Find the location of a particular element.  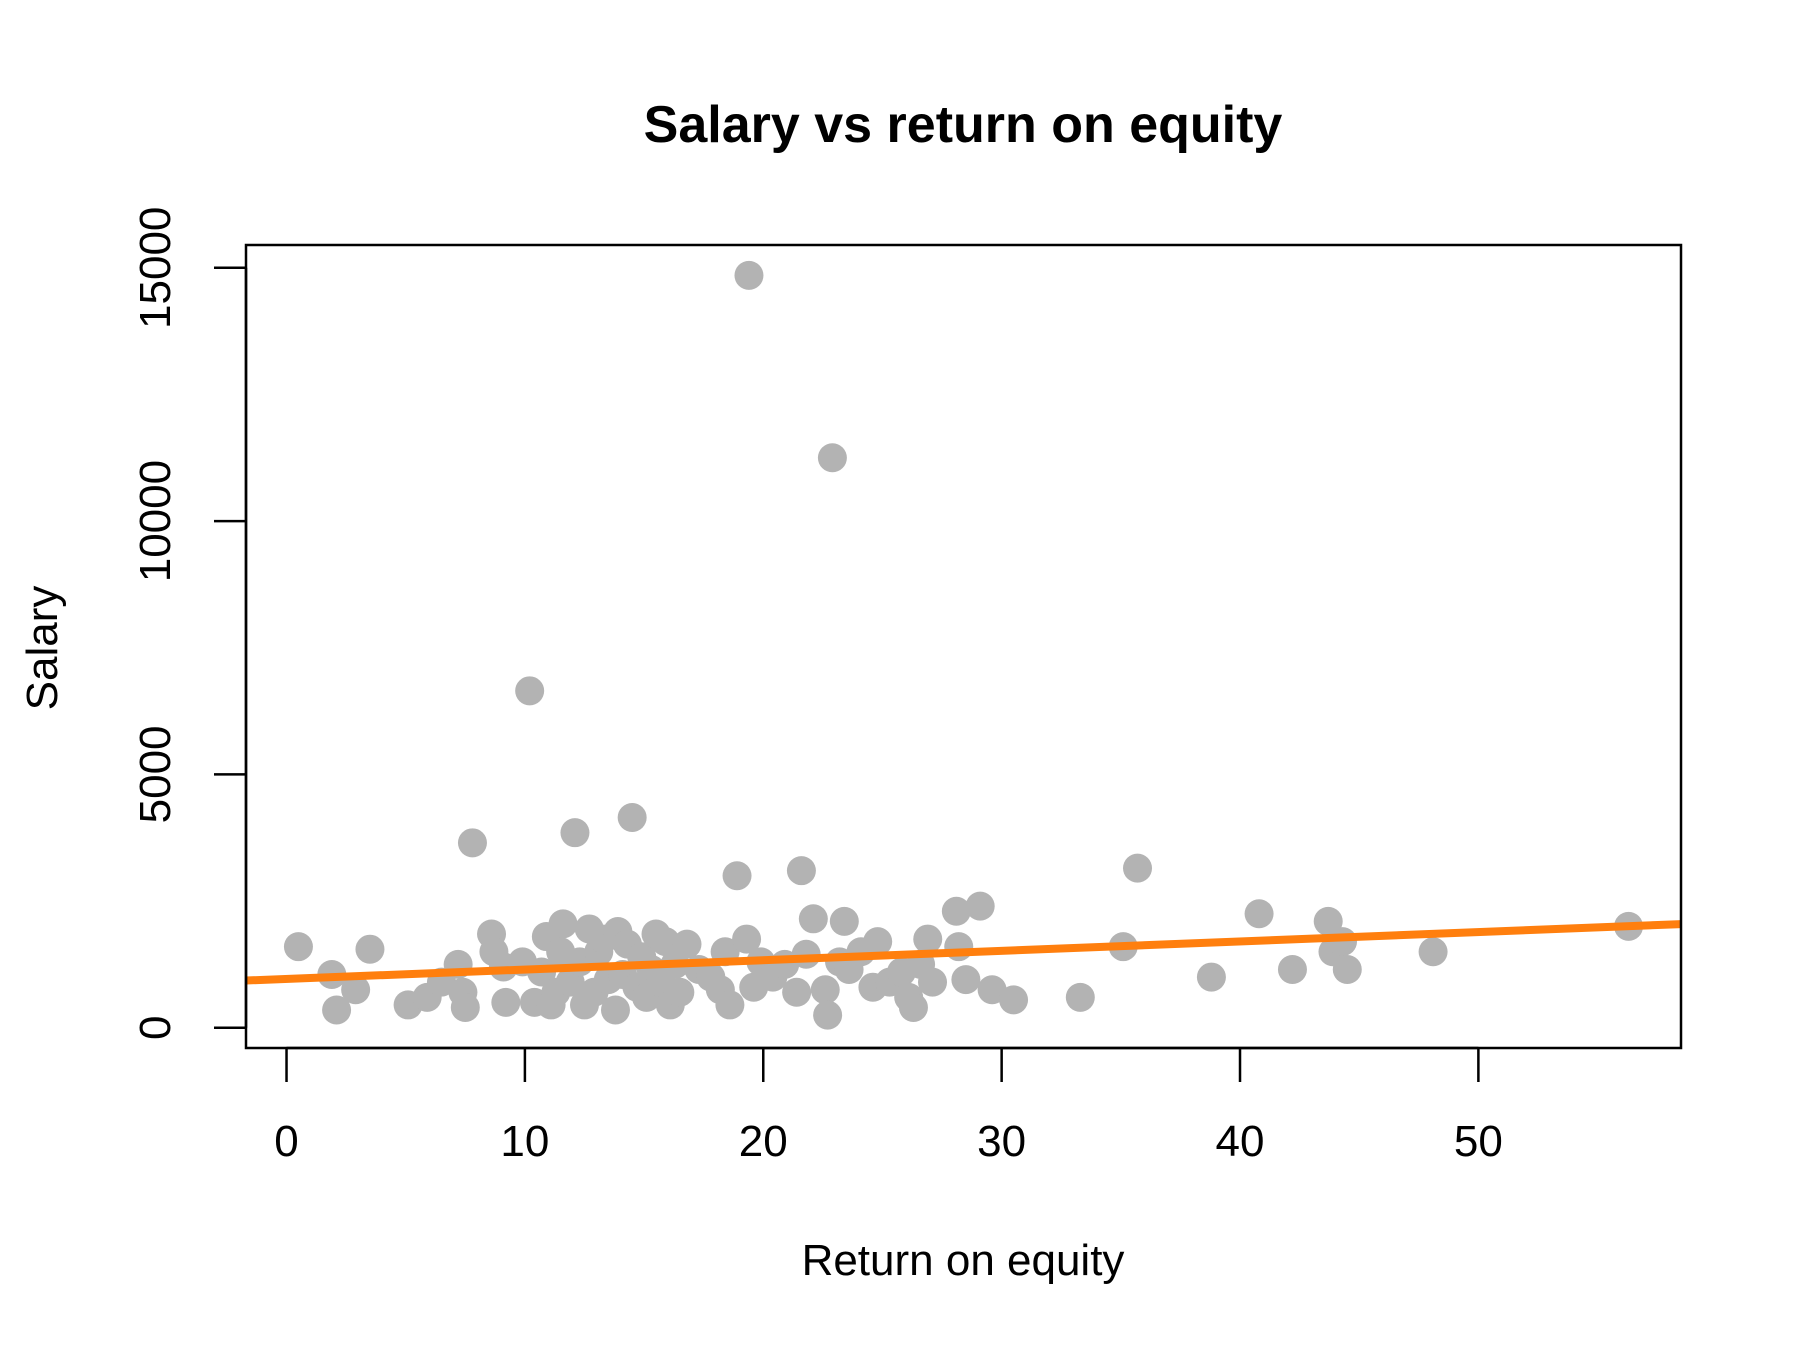

chart-title: Salary vs return on equity is located at coordinates (963, 125).